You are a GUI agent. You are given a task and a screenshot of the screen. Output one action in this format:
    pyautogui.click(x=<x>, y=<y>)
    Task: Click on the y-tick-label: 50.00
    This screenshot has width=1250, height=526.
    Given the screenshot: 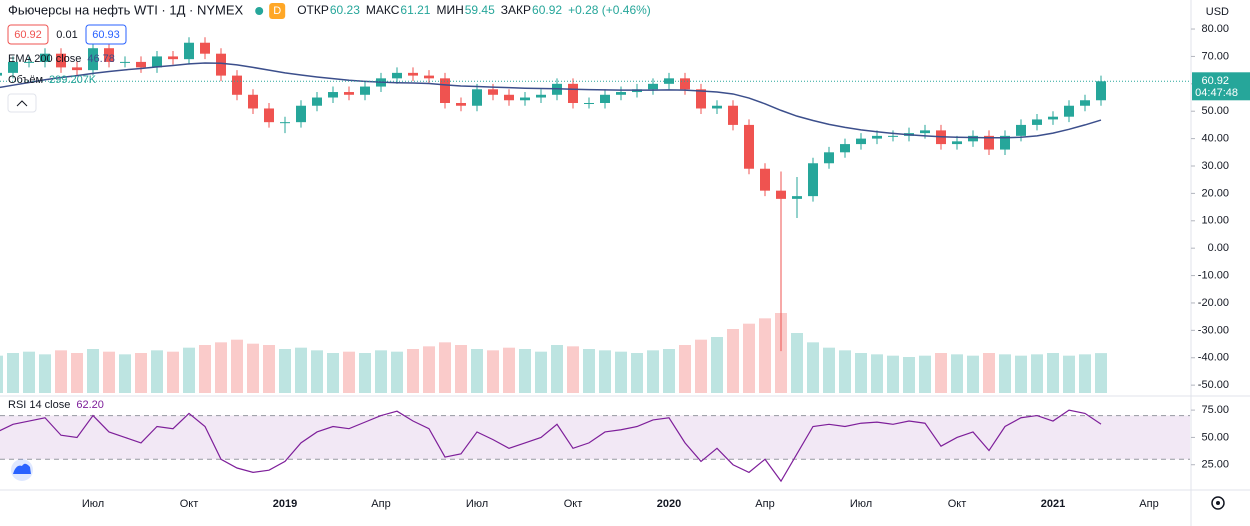 What is the action you would take?
    pyautogui.click(x=1215, y=111)
    